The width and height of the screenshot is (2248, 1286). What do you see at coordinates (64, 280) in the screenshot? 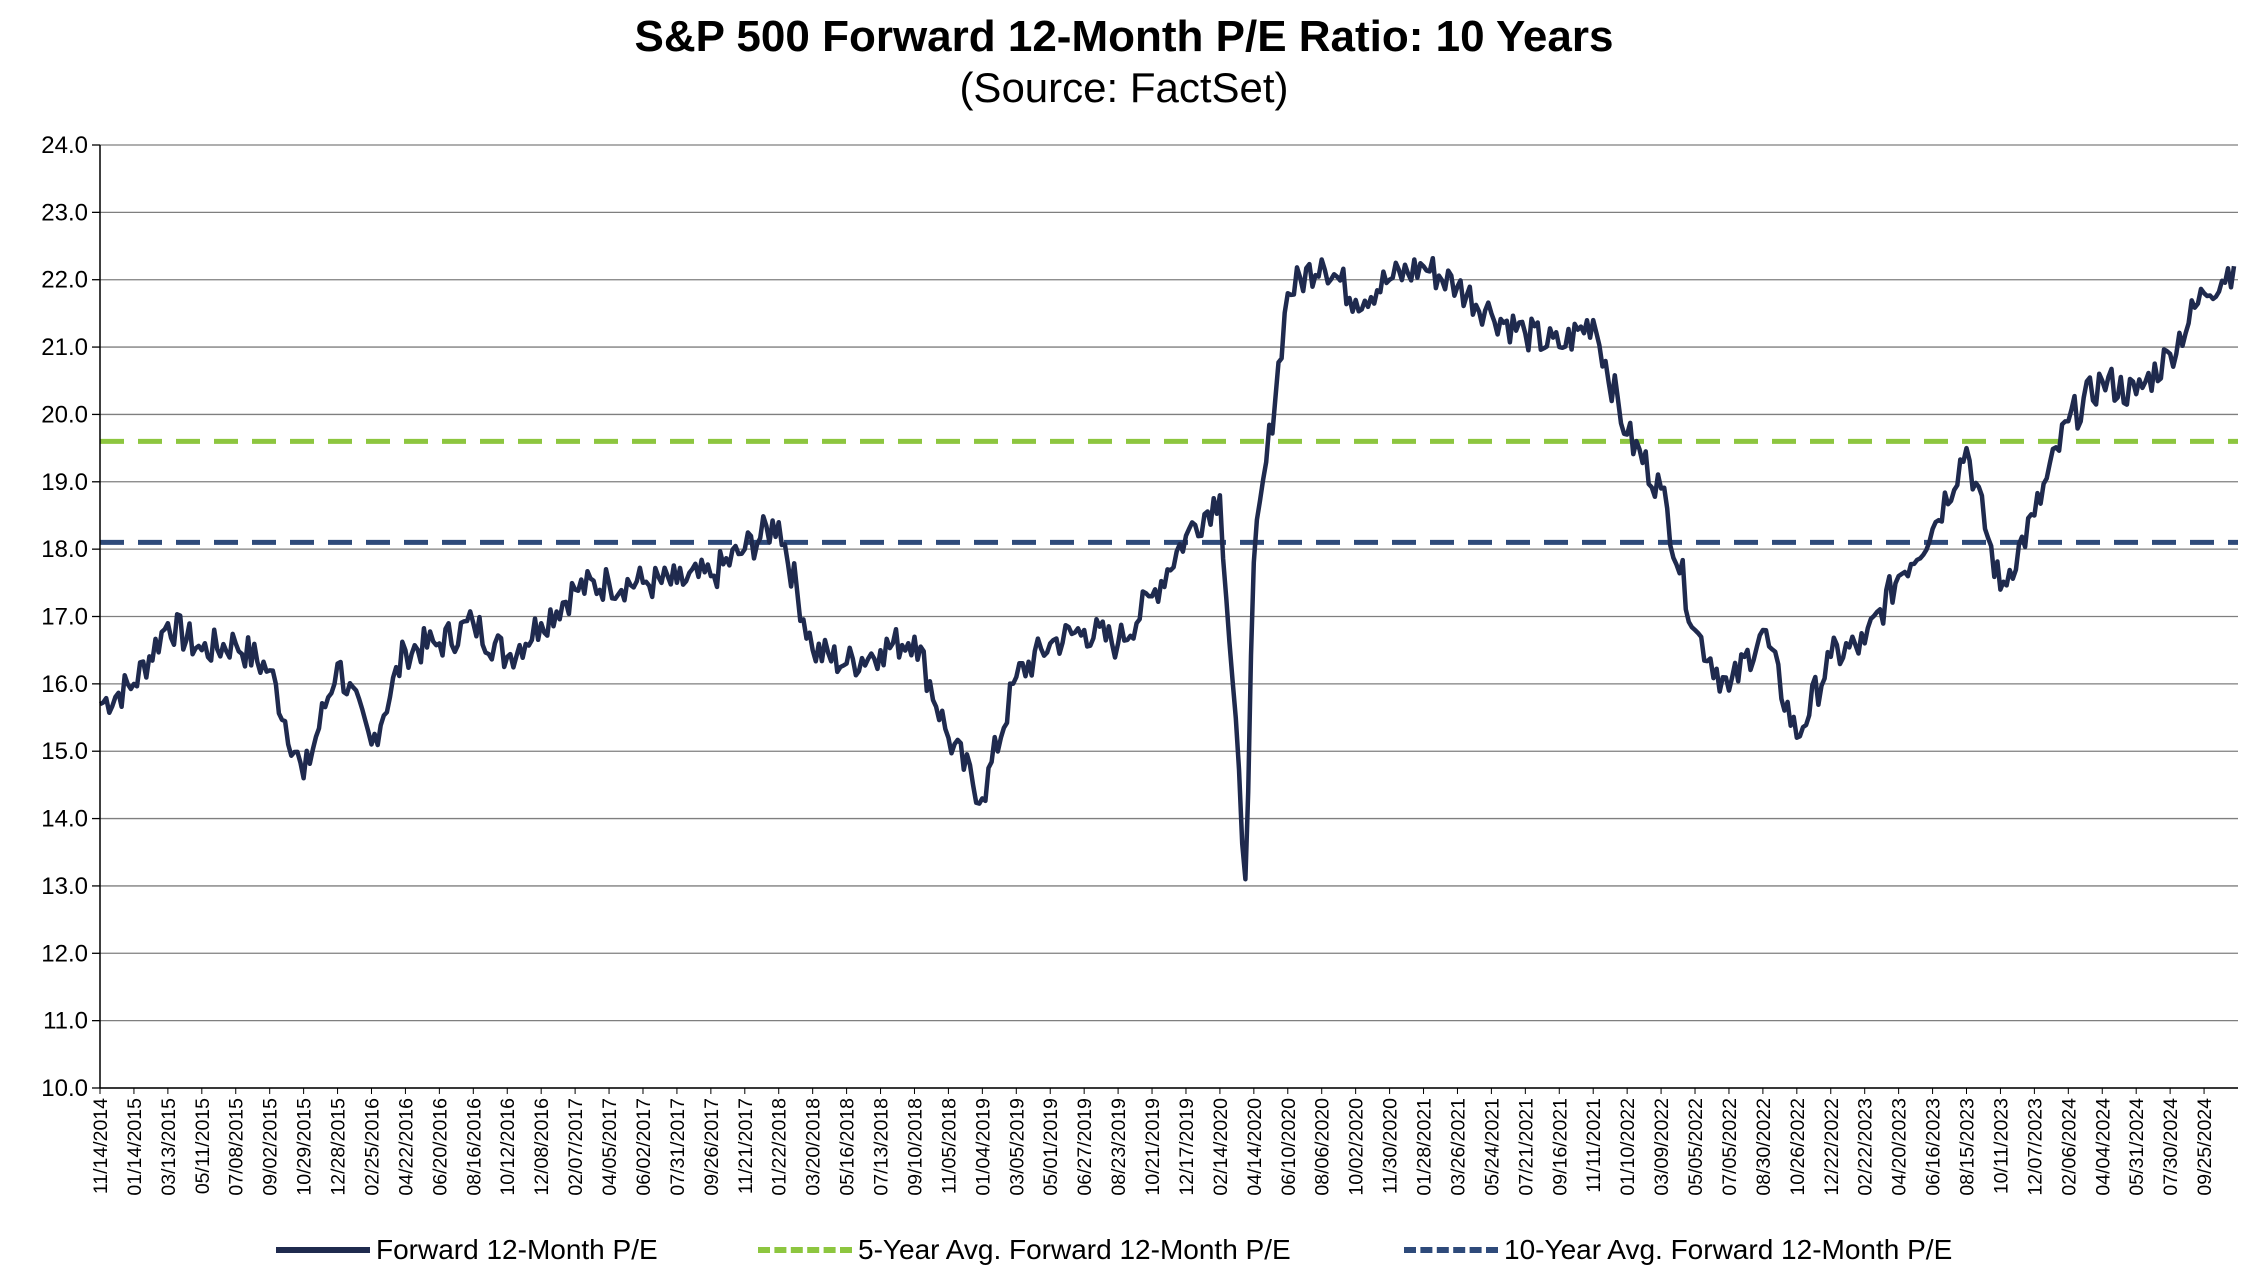
I see `y-tick-label: 22.0` at bounding box center [64, 280].